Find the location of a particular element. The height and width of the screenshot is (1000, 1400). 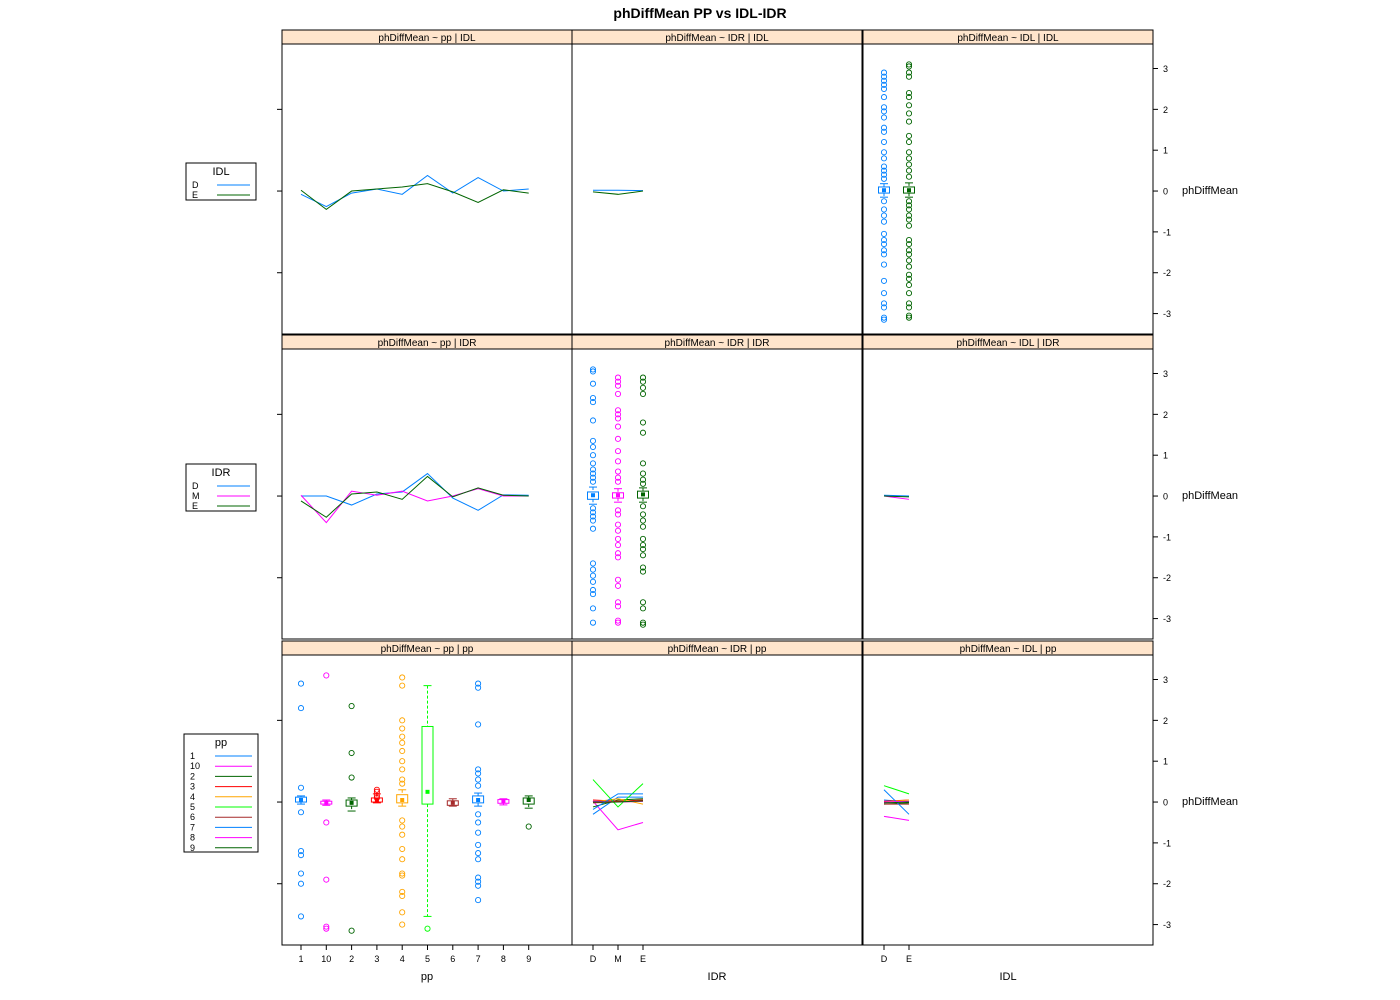

panel-2-1: phDiffMean ~ IDR | pp D M E IDR is located at coordinates (717, 811).